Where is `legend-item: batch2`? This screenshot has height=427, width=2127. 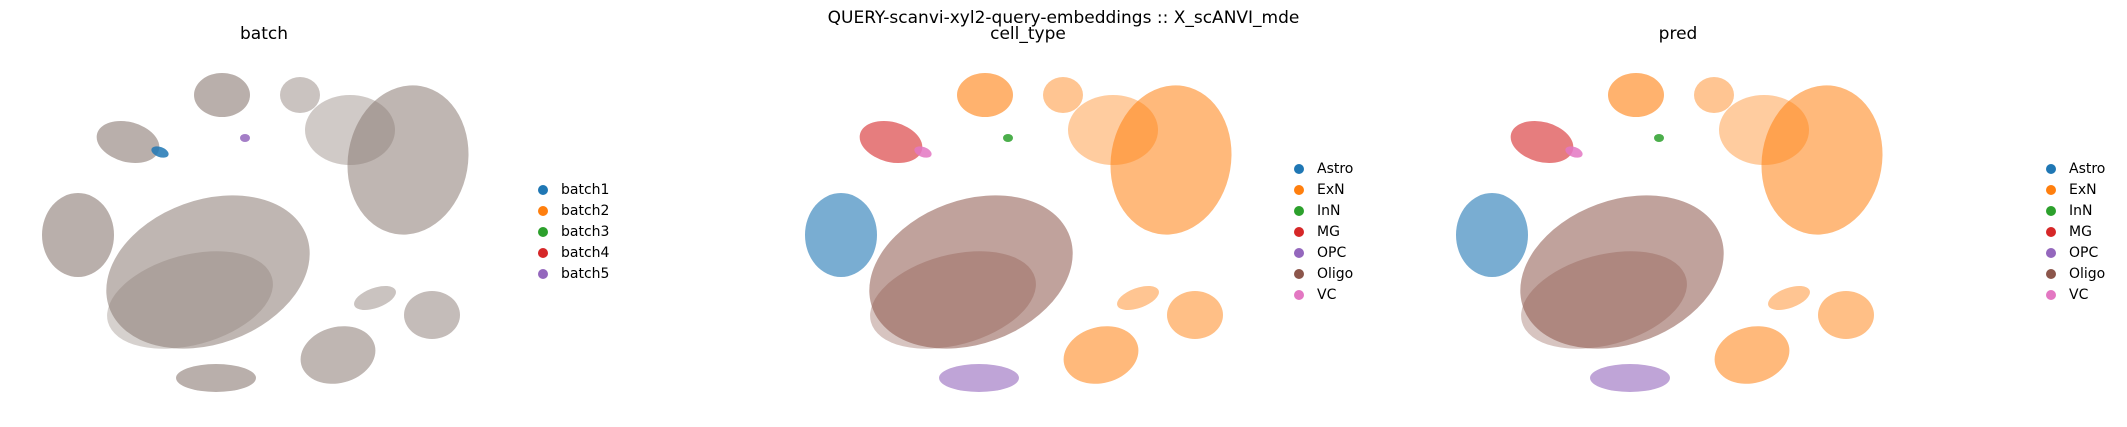
legend-item: batch2 is located at coordinates (573, 211).